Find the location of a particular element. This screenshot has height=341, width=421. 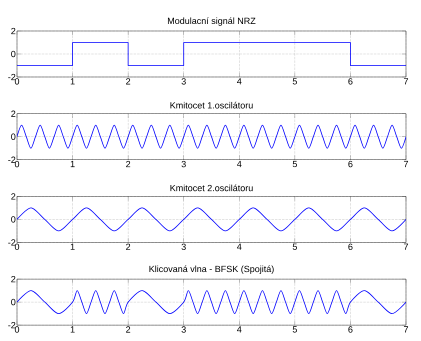

chart-title: Modulacní signál NRZ is located at coordinates (212, 21).